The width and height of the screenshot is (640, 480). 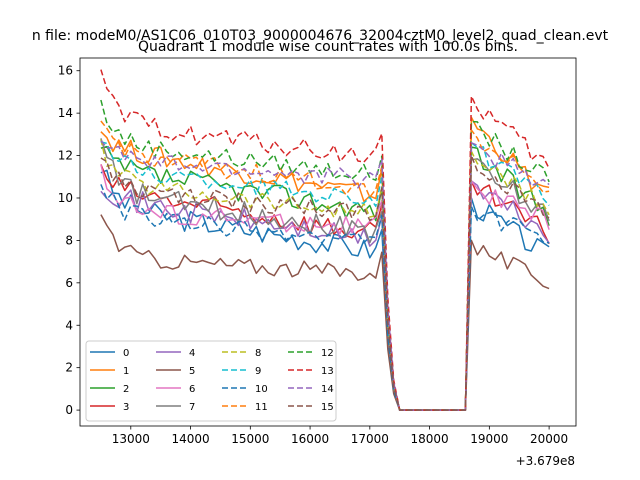 What do you see at coordinates (261, 389) in the screenshot?
I see `legend-label-10: 10` at bounding box center [261, 389].